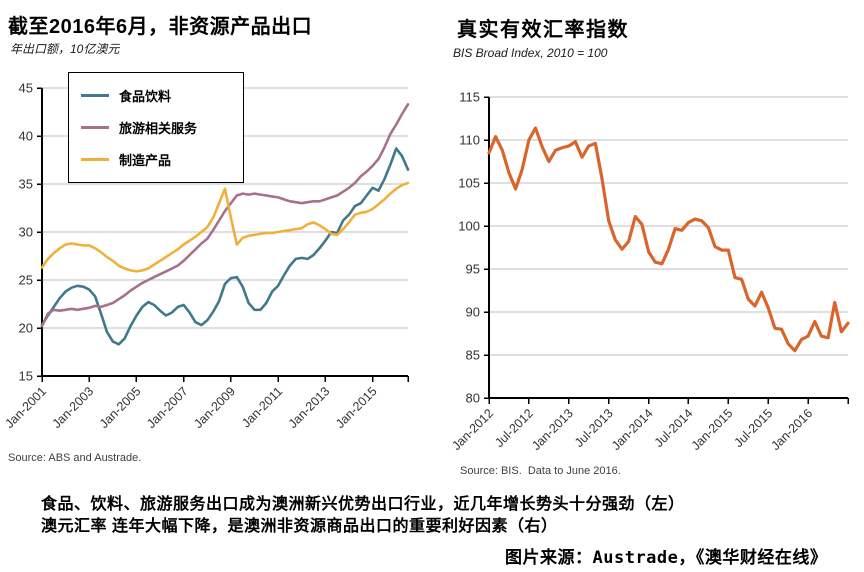  What do you see at coordinates (214, 407) in the screenshot?
I see `x-tick-label: Jan-2009` at bounding box center [214, 407].